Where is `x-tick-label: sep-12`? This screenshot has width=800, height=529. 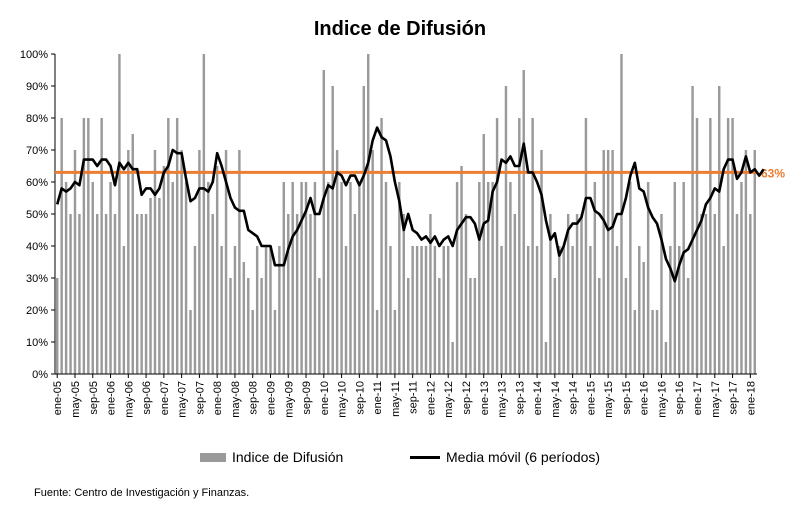
x-tick-label: sep-12 is located at coordinates (467, 398).